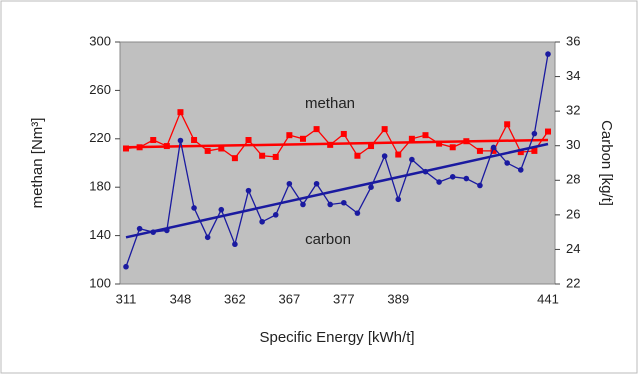  I want to click on y-tick-label: 260, so click(100, 89).